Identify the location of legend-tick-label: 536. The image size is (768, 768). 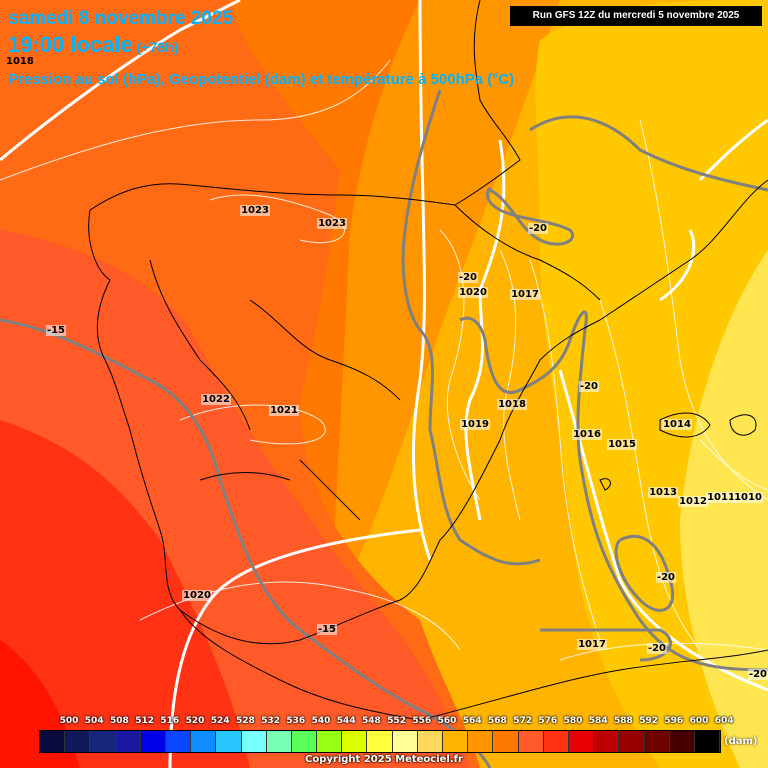
(296, 721).